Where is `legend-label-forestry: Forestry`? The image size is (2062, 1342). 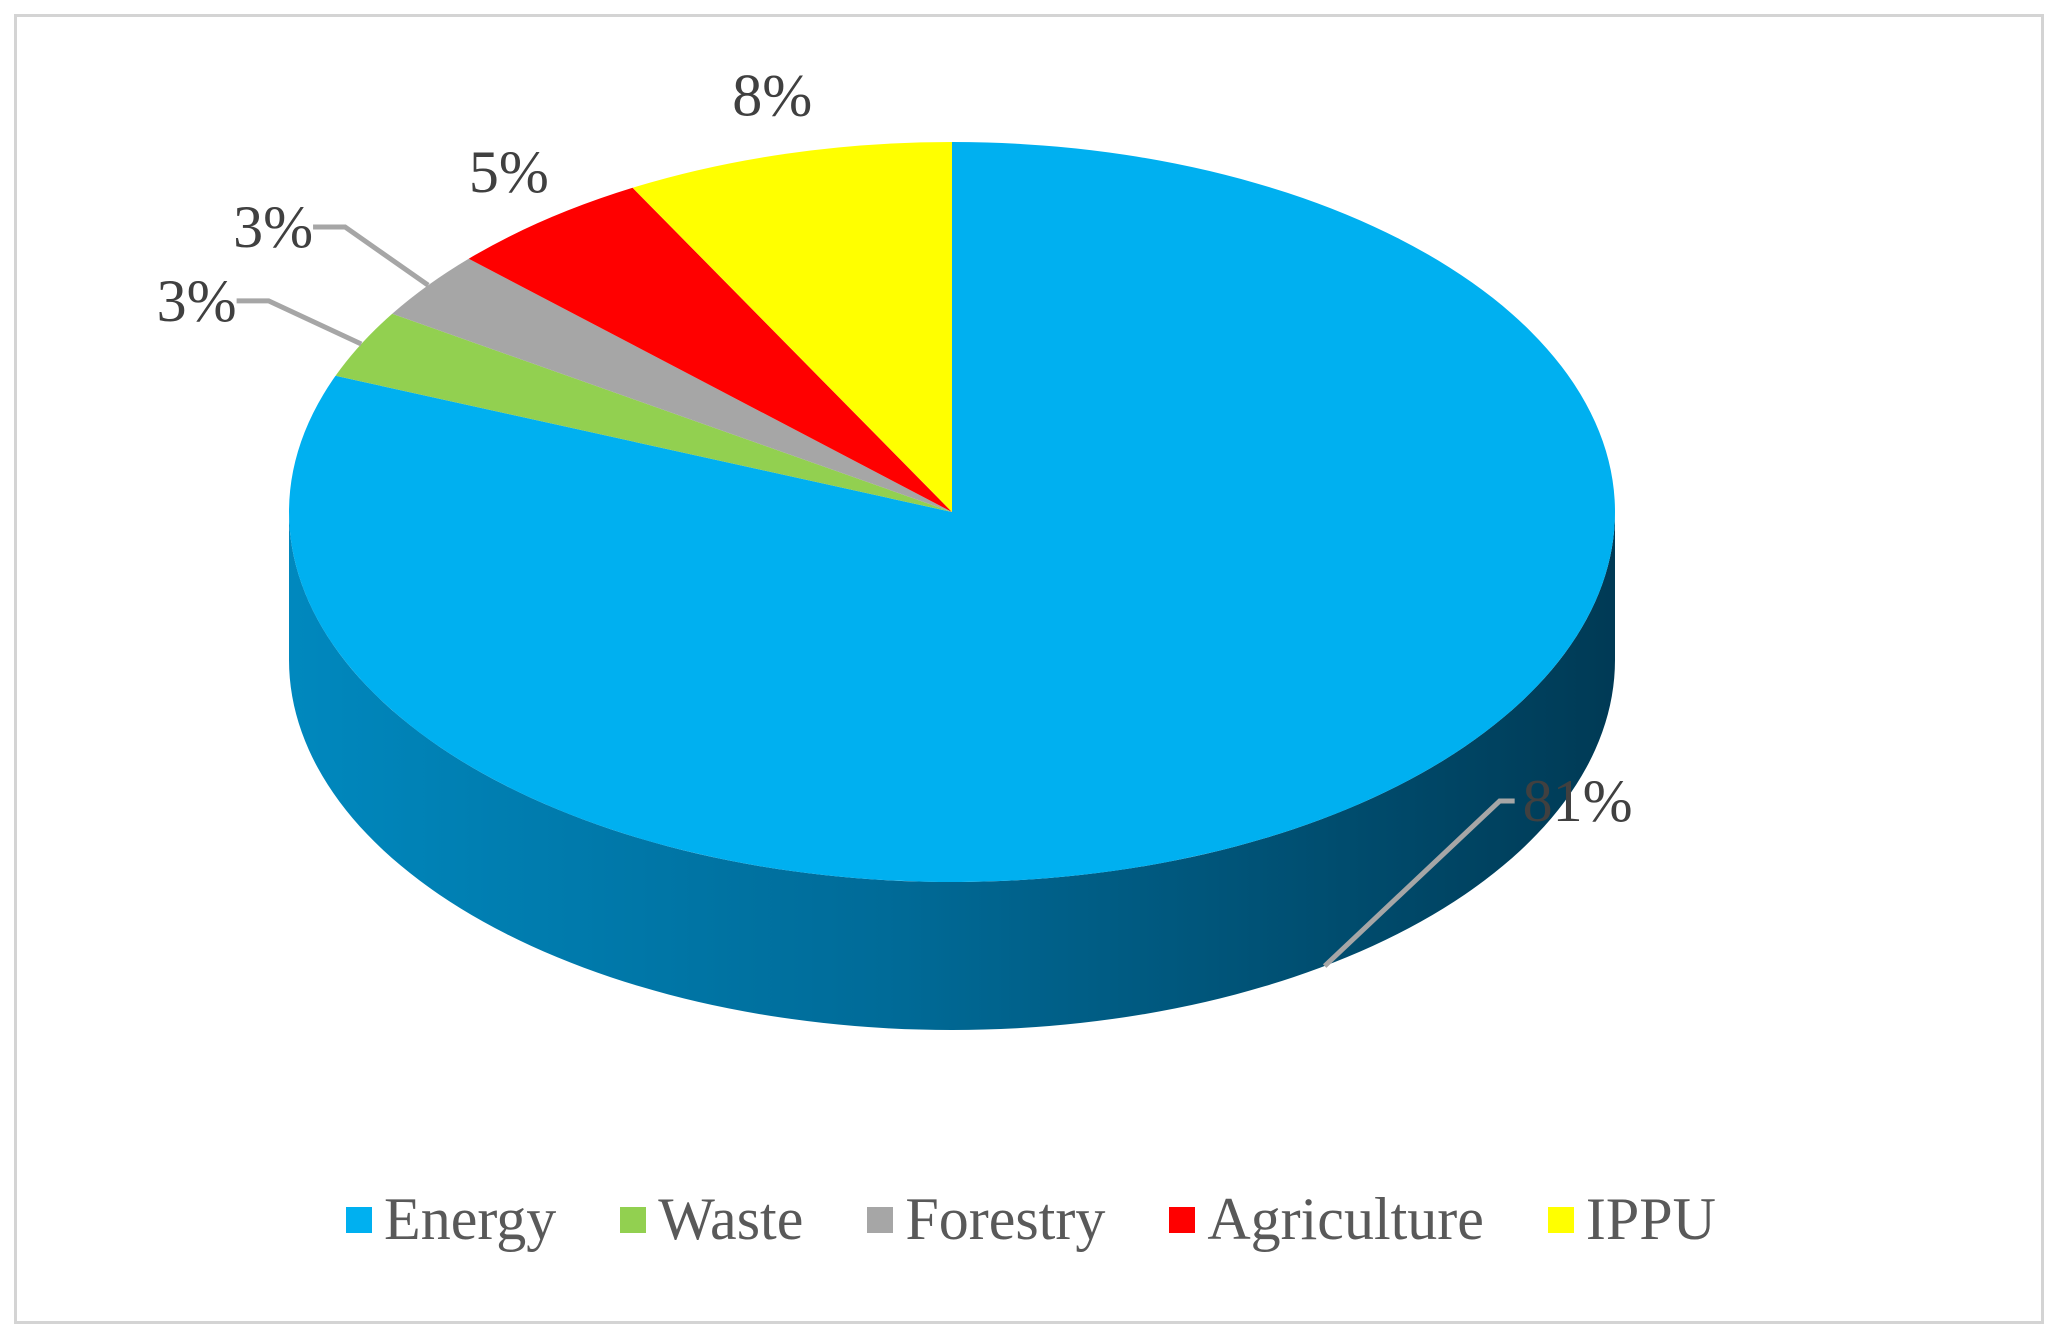 legend-label-forestry: Forestry is located at coordinates (1005, 1219).